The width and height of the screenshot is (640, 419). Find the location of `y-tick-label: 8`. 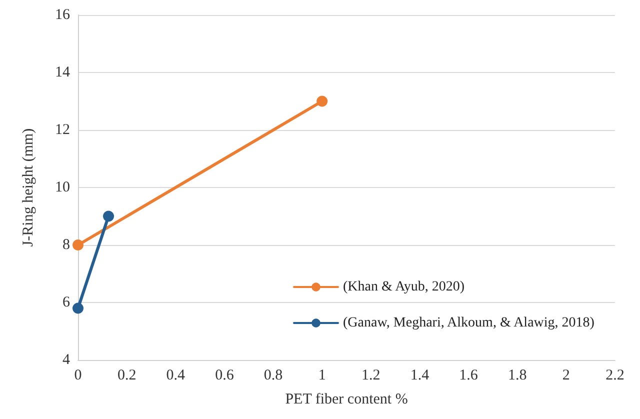

y-tick-label: 8 is located at coordinates (66, 245).